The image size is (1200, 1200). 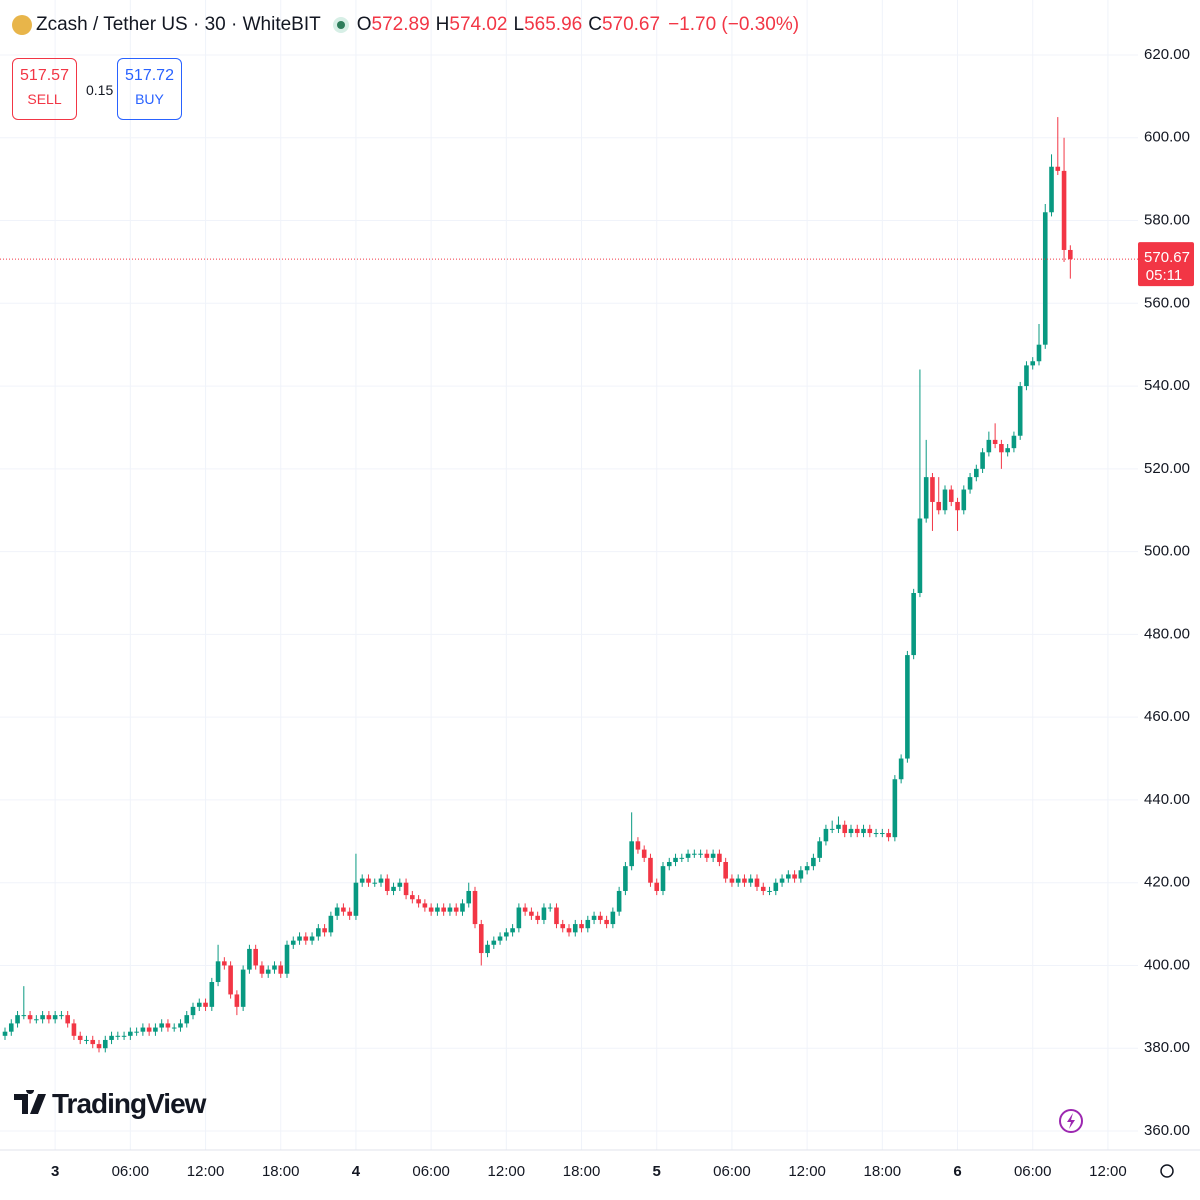 What do you see at coordinates (732, 1171) in the screenshot?
I see `x-tick-label: 06:00` at bounding box center [732, 1171].